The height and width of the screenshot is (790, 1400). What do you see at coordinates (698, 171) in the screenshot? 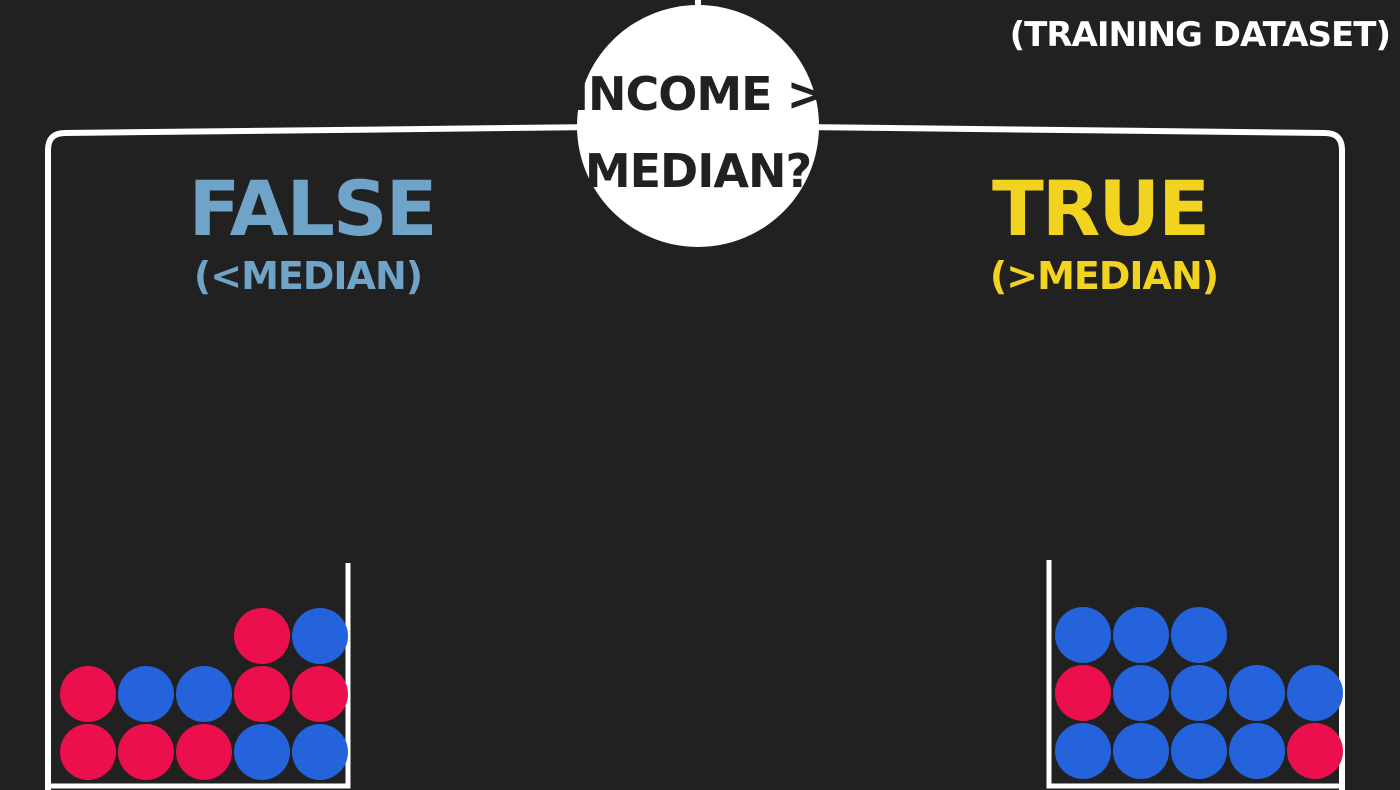
I see `question-line-2: MEDIAN?` at bounding box center [698, 171].